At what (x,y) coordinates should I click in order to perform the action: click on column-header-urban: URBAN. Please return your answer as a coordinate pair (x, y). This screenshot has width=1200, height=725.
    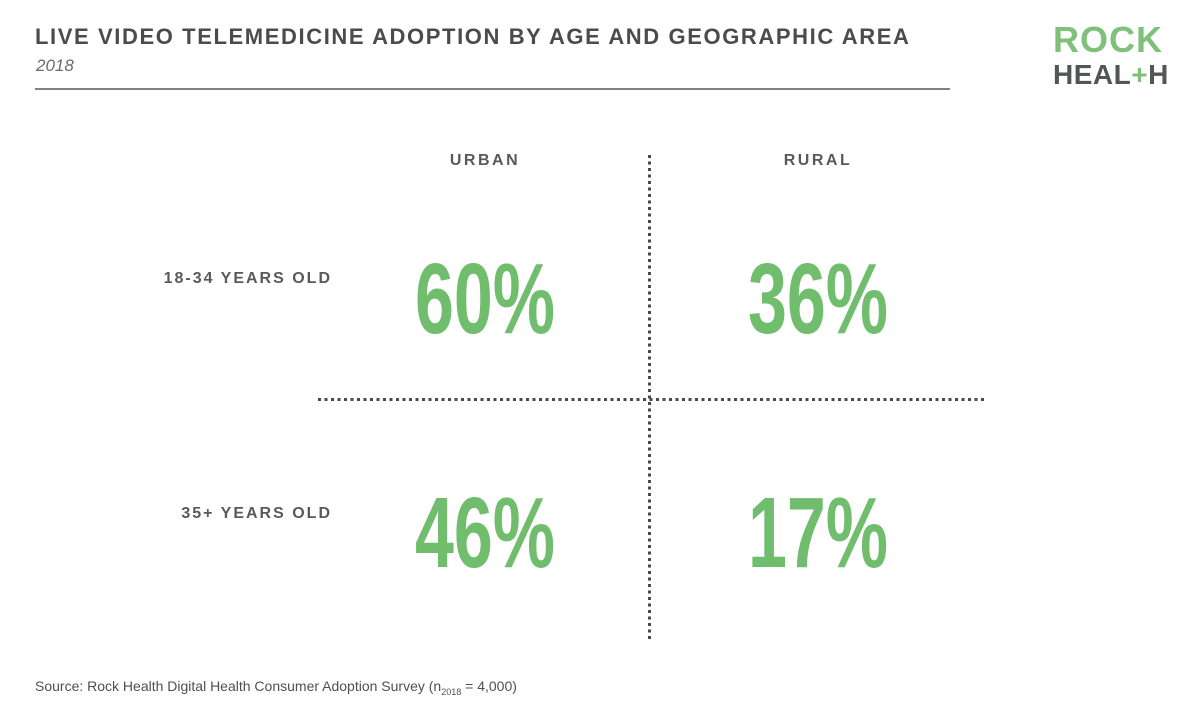
    Looking at the image, I should click on (485, 160).